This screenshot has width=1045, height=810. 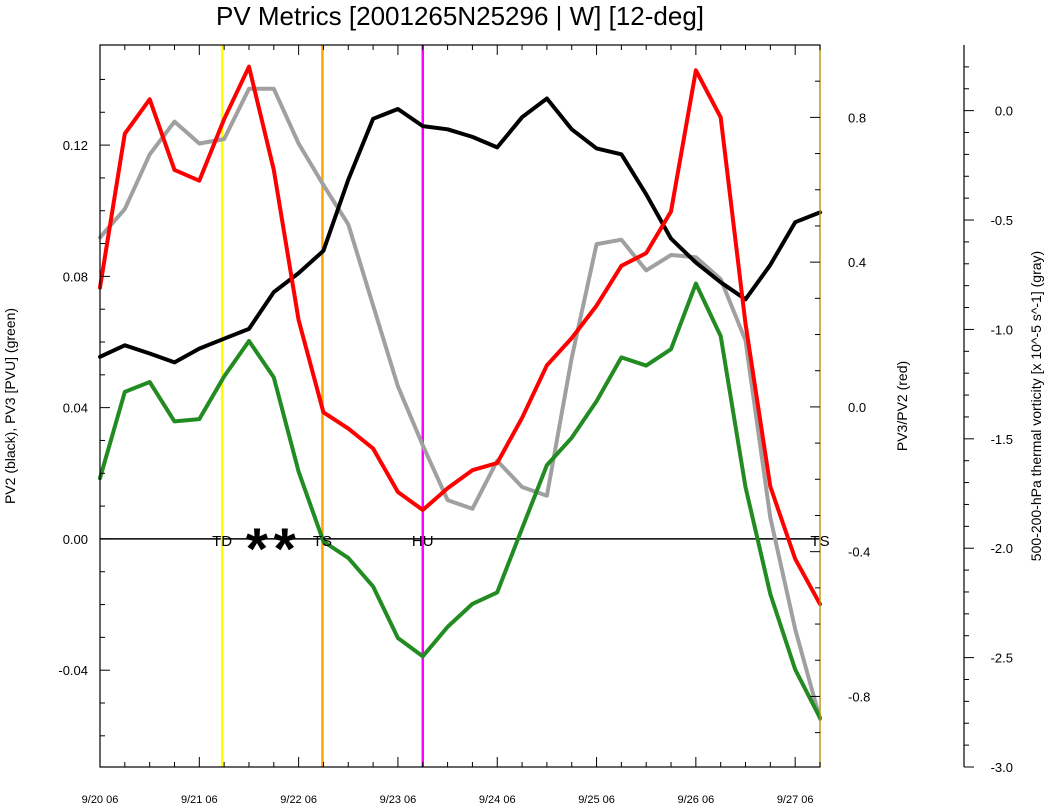 What do you see at coordinates (859, 696) in the screenshot?
I see `right-tick-label: -0.8` at bounding box center [859, 696].